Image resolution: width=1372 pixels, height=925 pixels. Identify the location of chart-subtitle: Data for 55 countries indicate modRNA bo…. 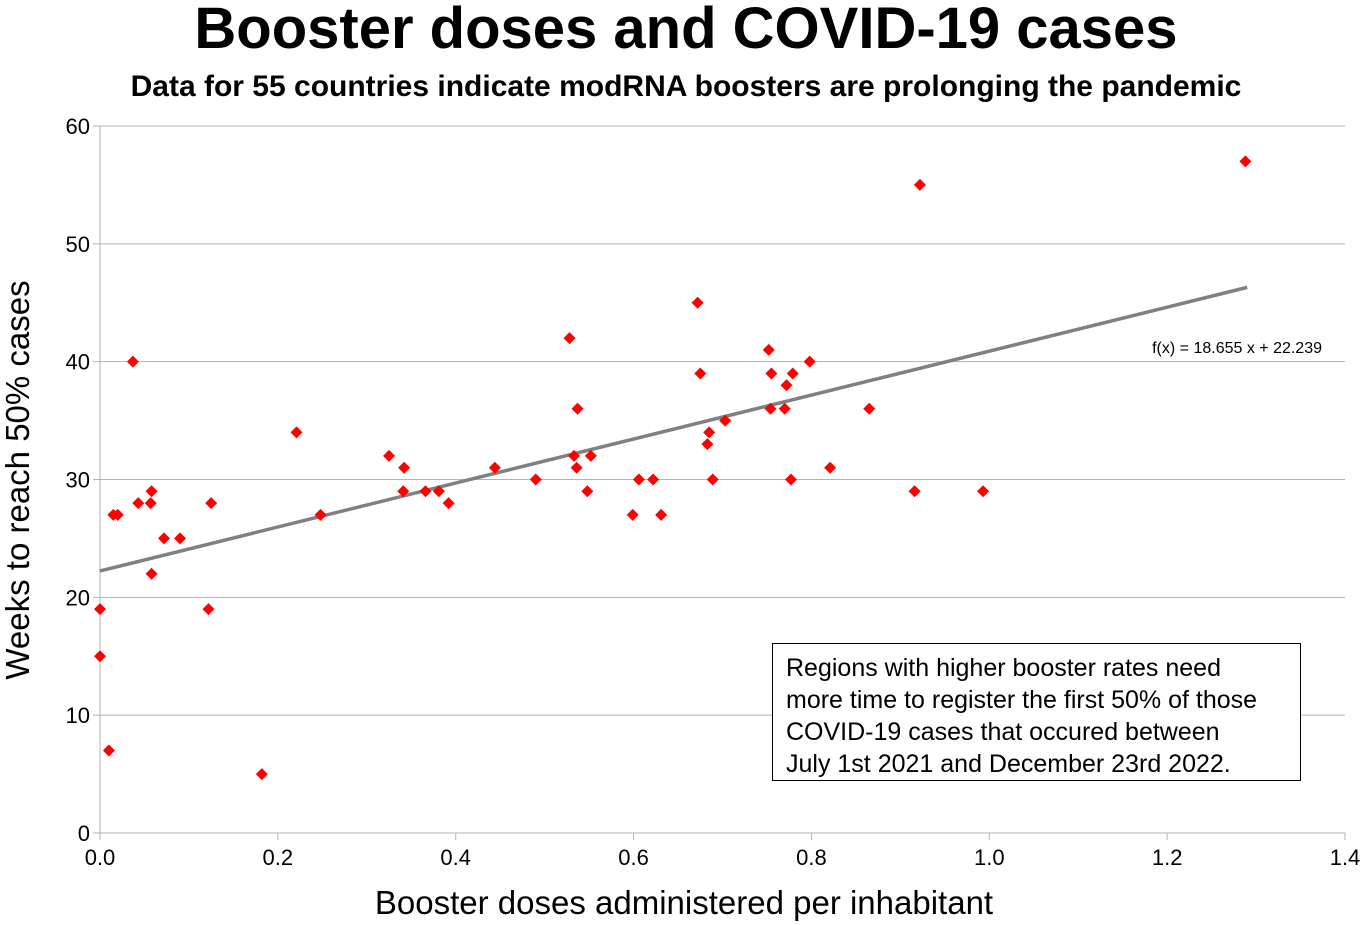
(686, 86).